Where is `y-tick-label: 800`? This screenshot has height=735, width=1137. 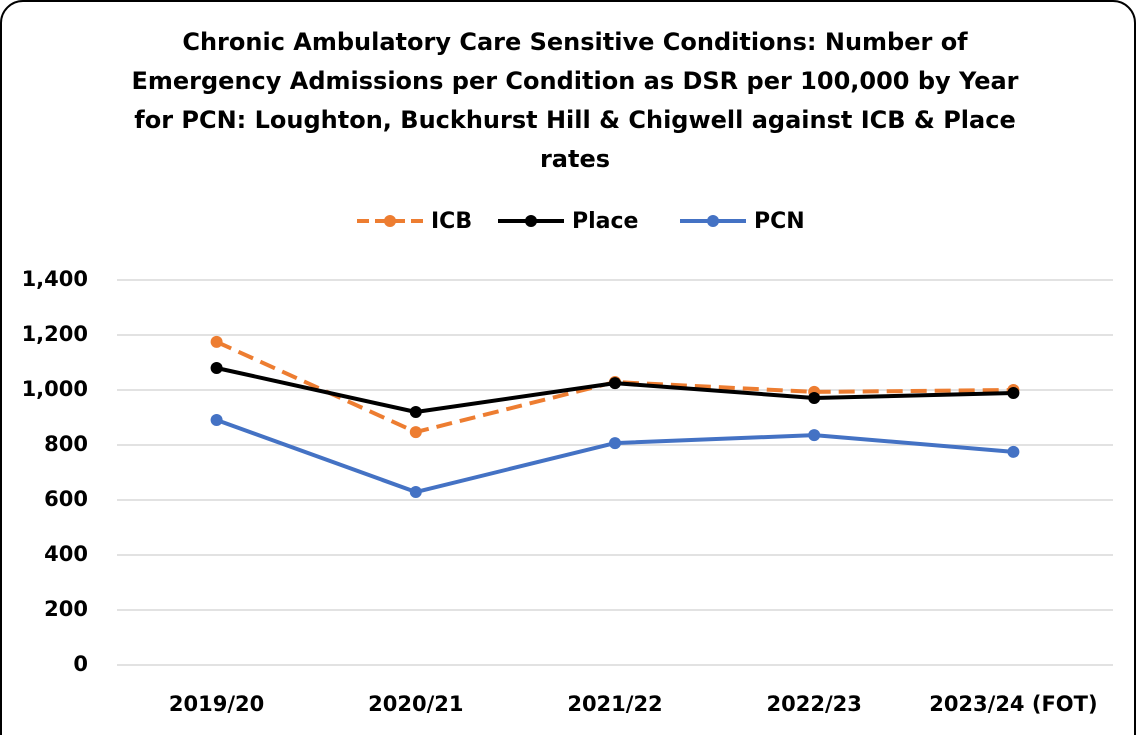
y-tick-label: 800 is located at coordinates (66, 444).